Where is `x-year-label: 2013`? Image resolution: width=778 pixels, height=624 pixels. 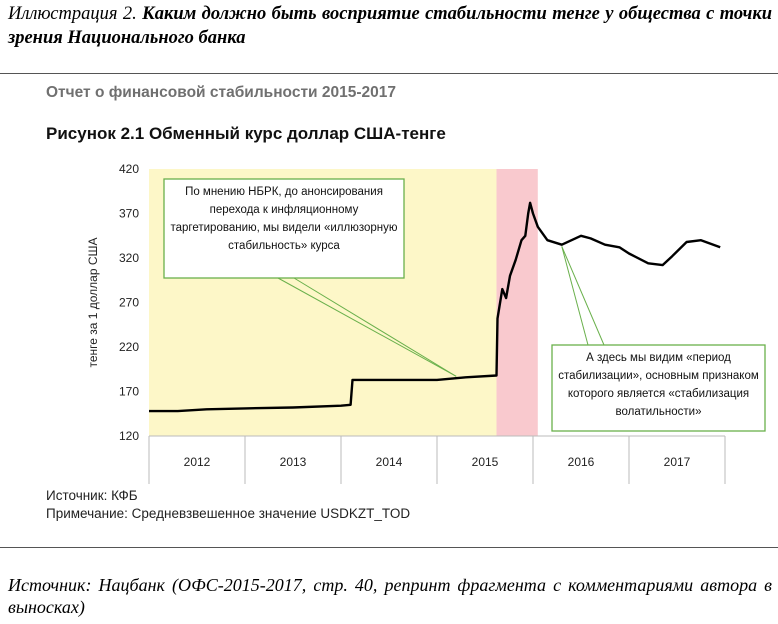 x-year-label: 2013 is located at coordinates (293, 462).